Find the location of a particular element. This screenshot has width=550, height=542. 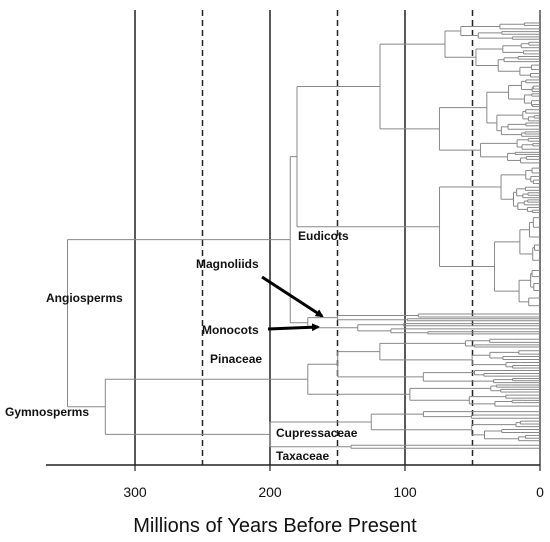

clade-label-angiosperms: Angiosperms is located at coordinates (84, 298).